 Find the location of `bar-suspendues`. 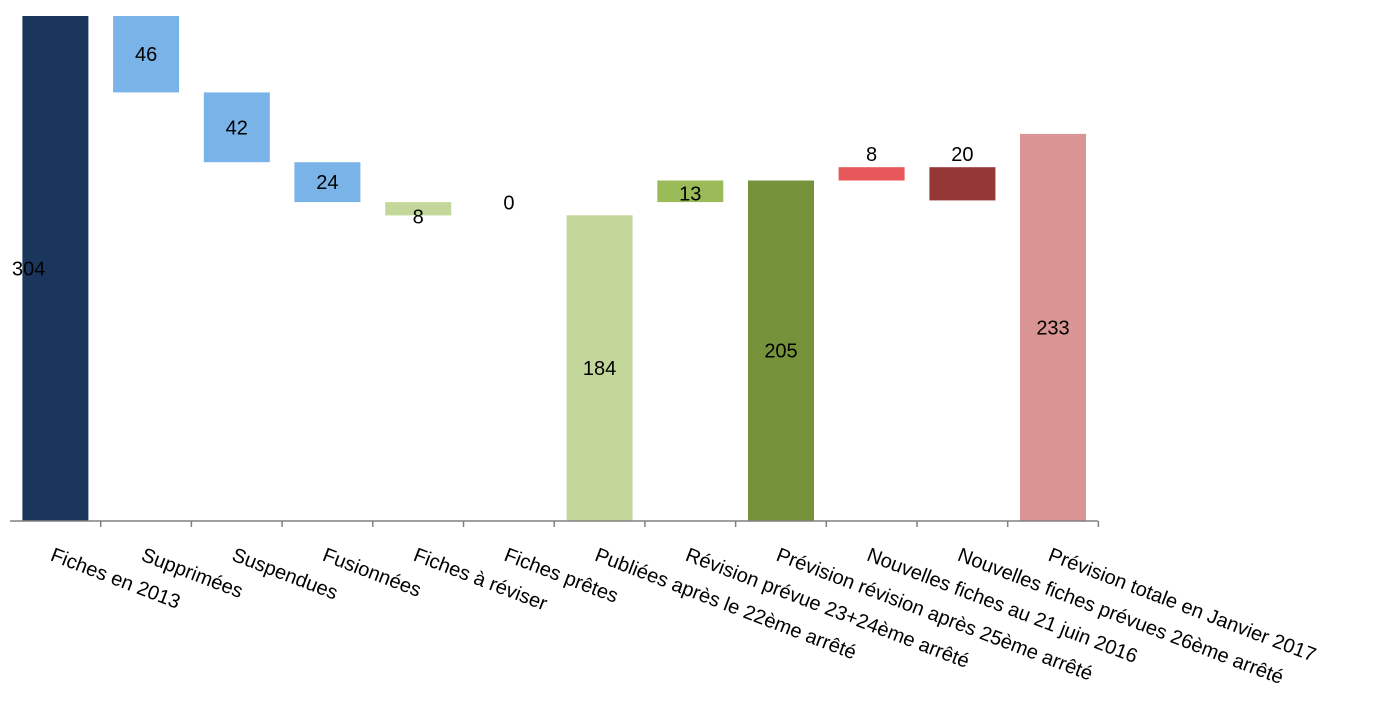

bar-suspendues is located at coordinates (236, 127).